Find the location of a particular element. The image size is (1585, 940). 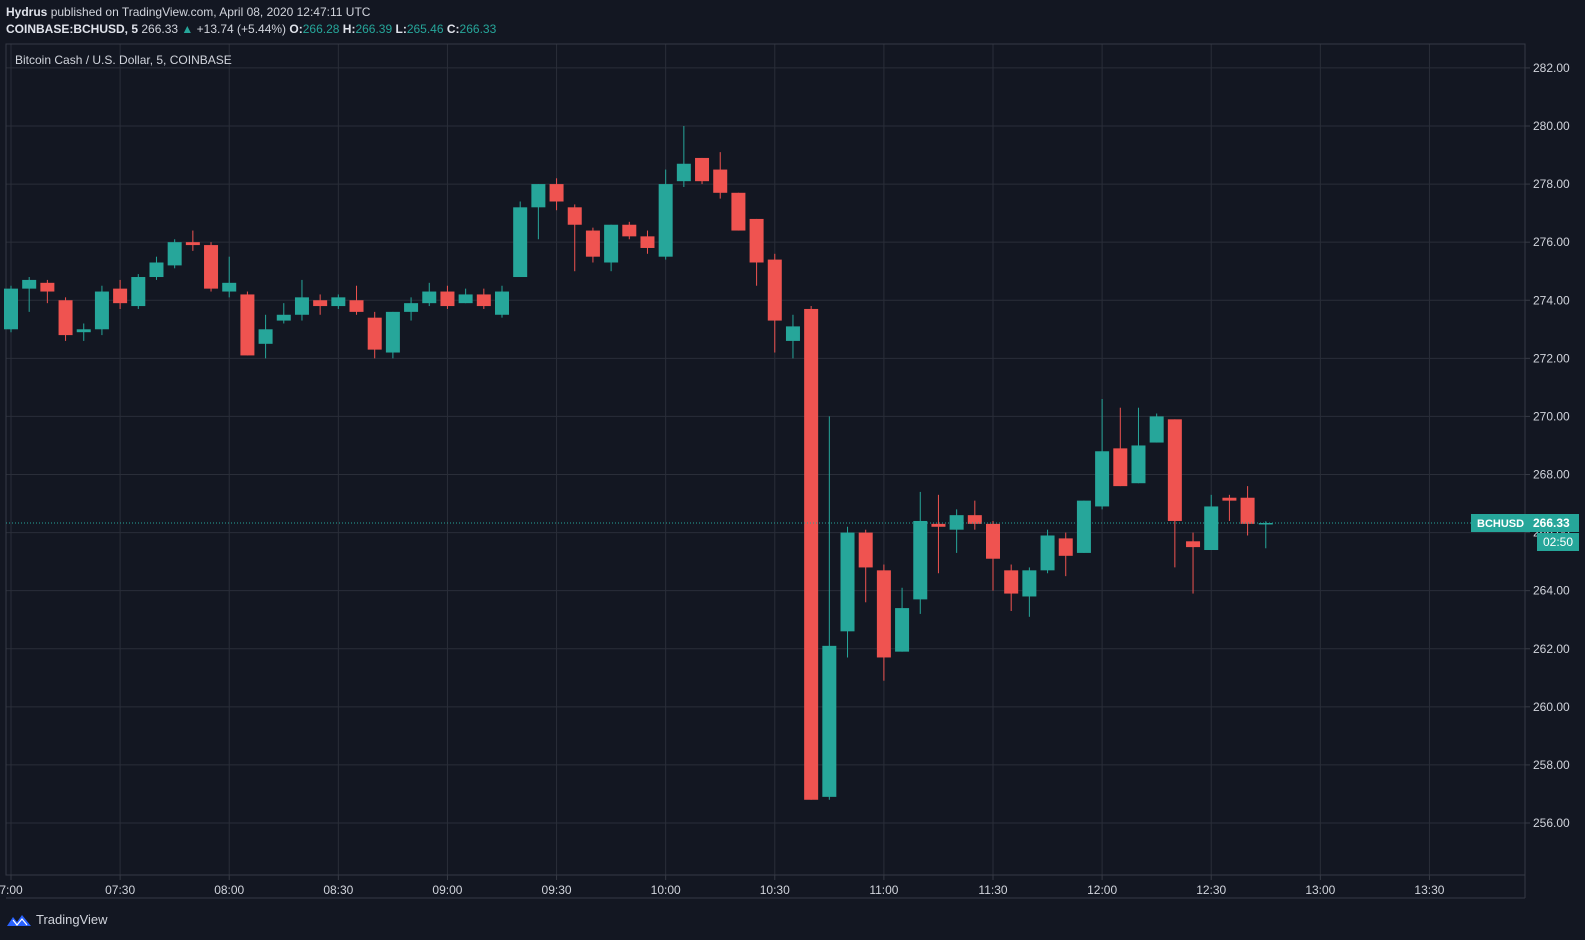

up-arrow-icon: ▲ is located at coordinates (187, 29).